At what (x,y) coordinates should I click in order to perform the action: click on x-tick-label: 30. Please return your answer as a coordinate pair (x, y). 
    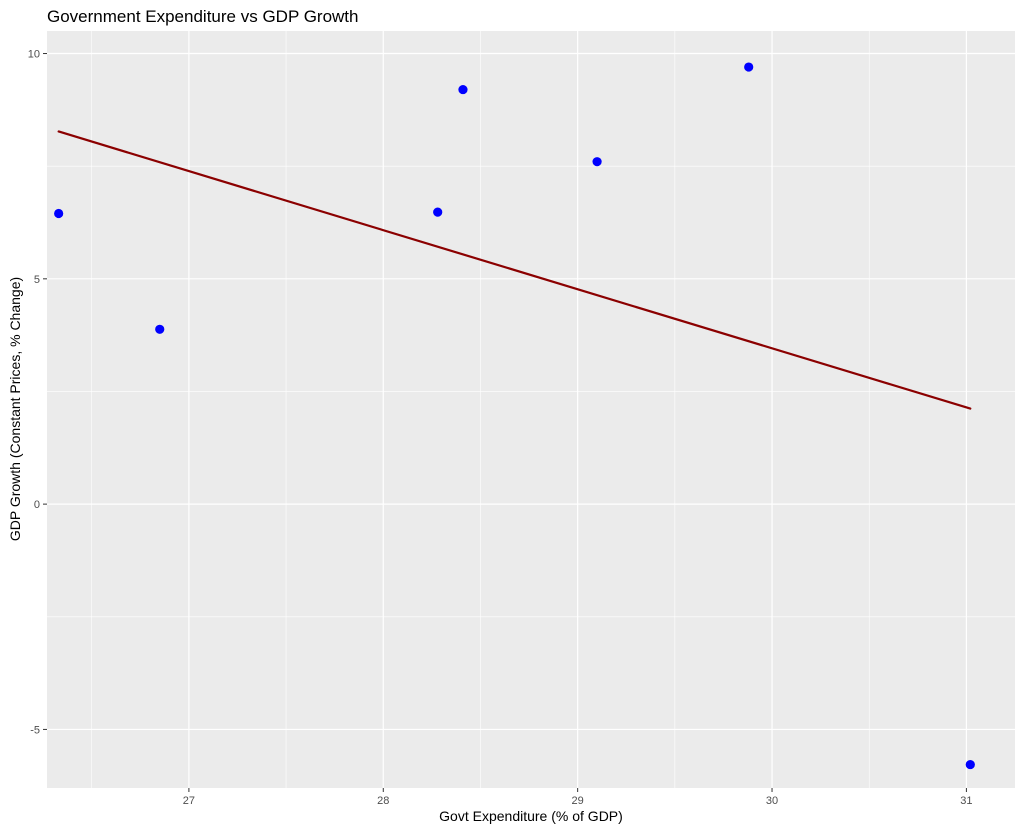
    Looking at the image, I should click on (772, 801).